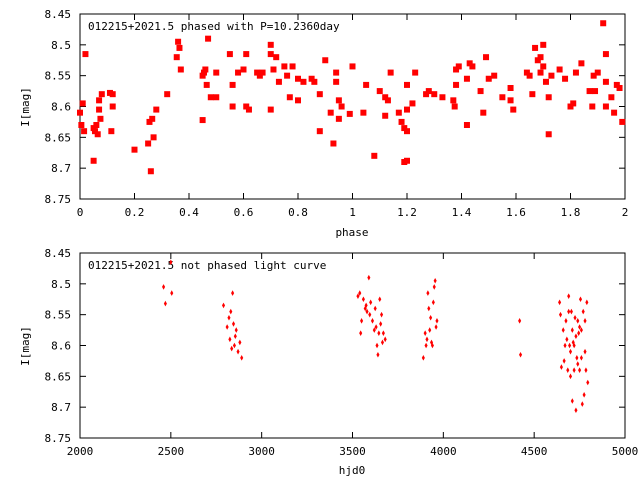 This screenshot has width=640, height=480. What do you see at coordinates (571, 212) in the screenshot?
I see `x-tick-label: 1.8` at bounding box center [571, 212].